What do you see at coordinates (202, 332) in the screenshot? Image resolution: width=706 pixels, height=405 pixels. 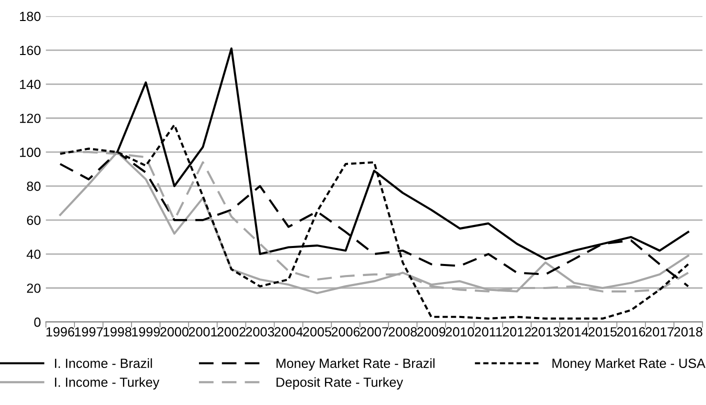 I see `x-tick-label: 2001` at bounding box center [202, 332].